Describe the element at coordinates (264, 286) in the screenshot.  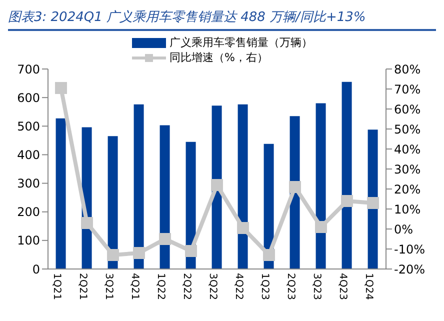
I see `x-tick-label: 1Q23` at that location.